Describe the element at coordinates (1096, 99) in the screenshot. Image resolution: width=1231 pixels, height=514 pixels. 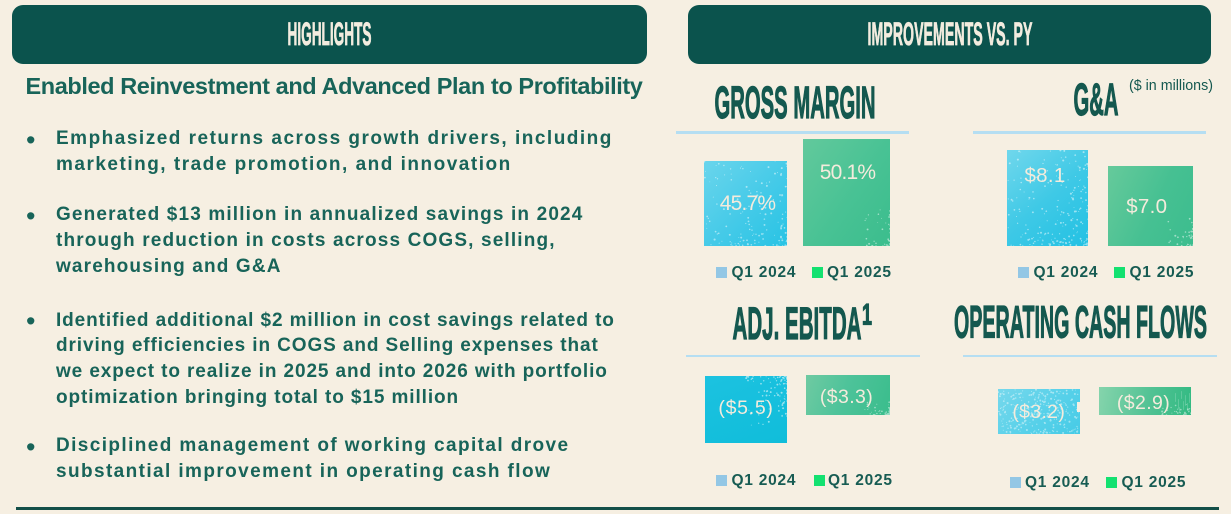
I see `svg-text: G&A` at that location.